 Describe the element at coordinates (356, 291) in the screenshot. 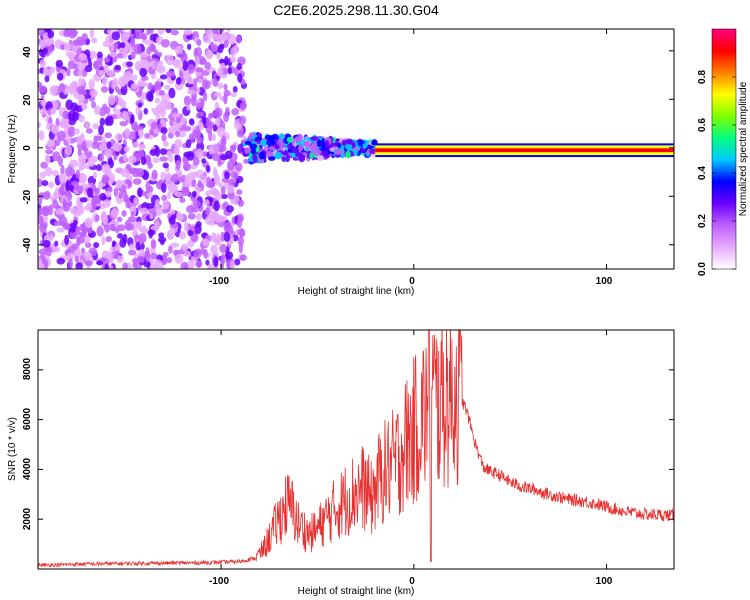

I see `spectrogram-xlabel: Height of straight line (km)` at that location.